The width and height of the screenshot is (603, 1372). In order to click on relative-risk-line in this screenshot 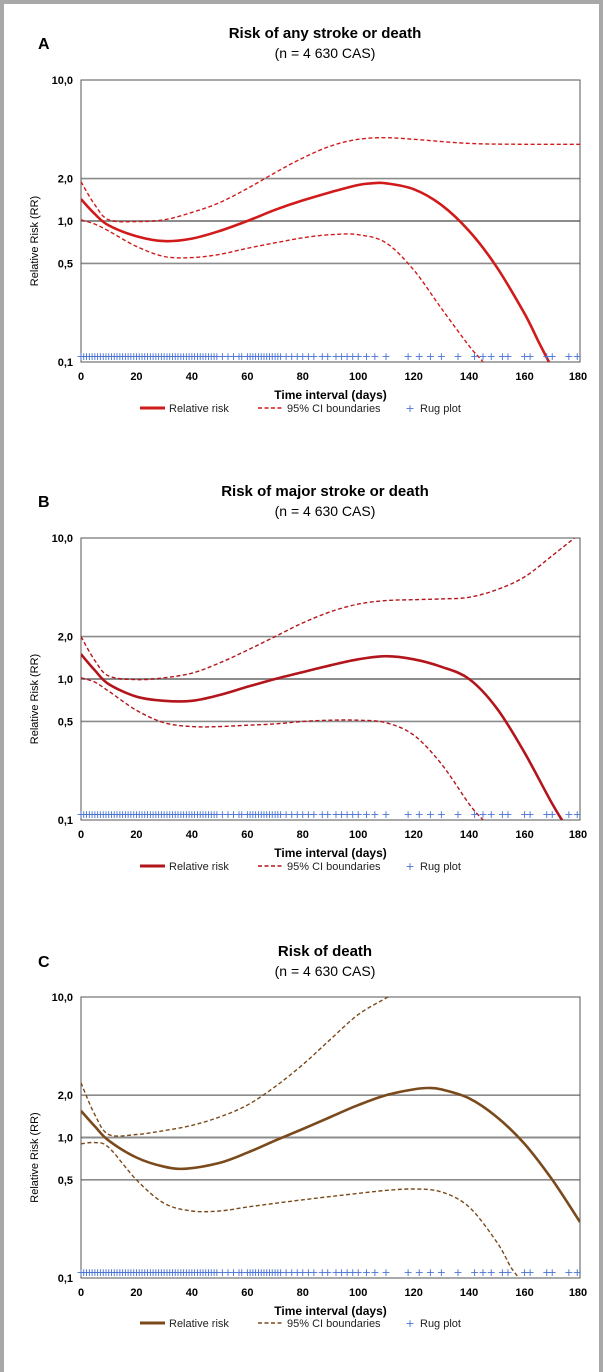, I will do `click(316, 271)`.